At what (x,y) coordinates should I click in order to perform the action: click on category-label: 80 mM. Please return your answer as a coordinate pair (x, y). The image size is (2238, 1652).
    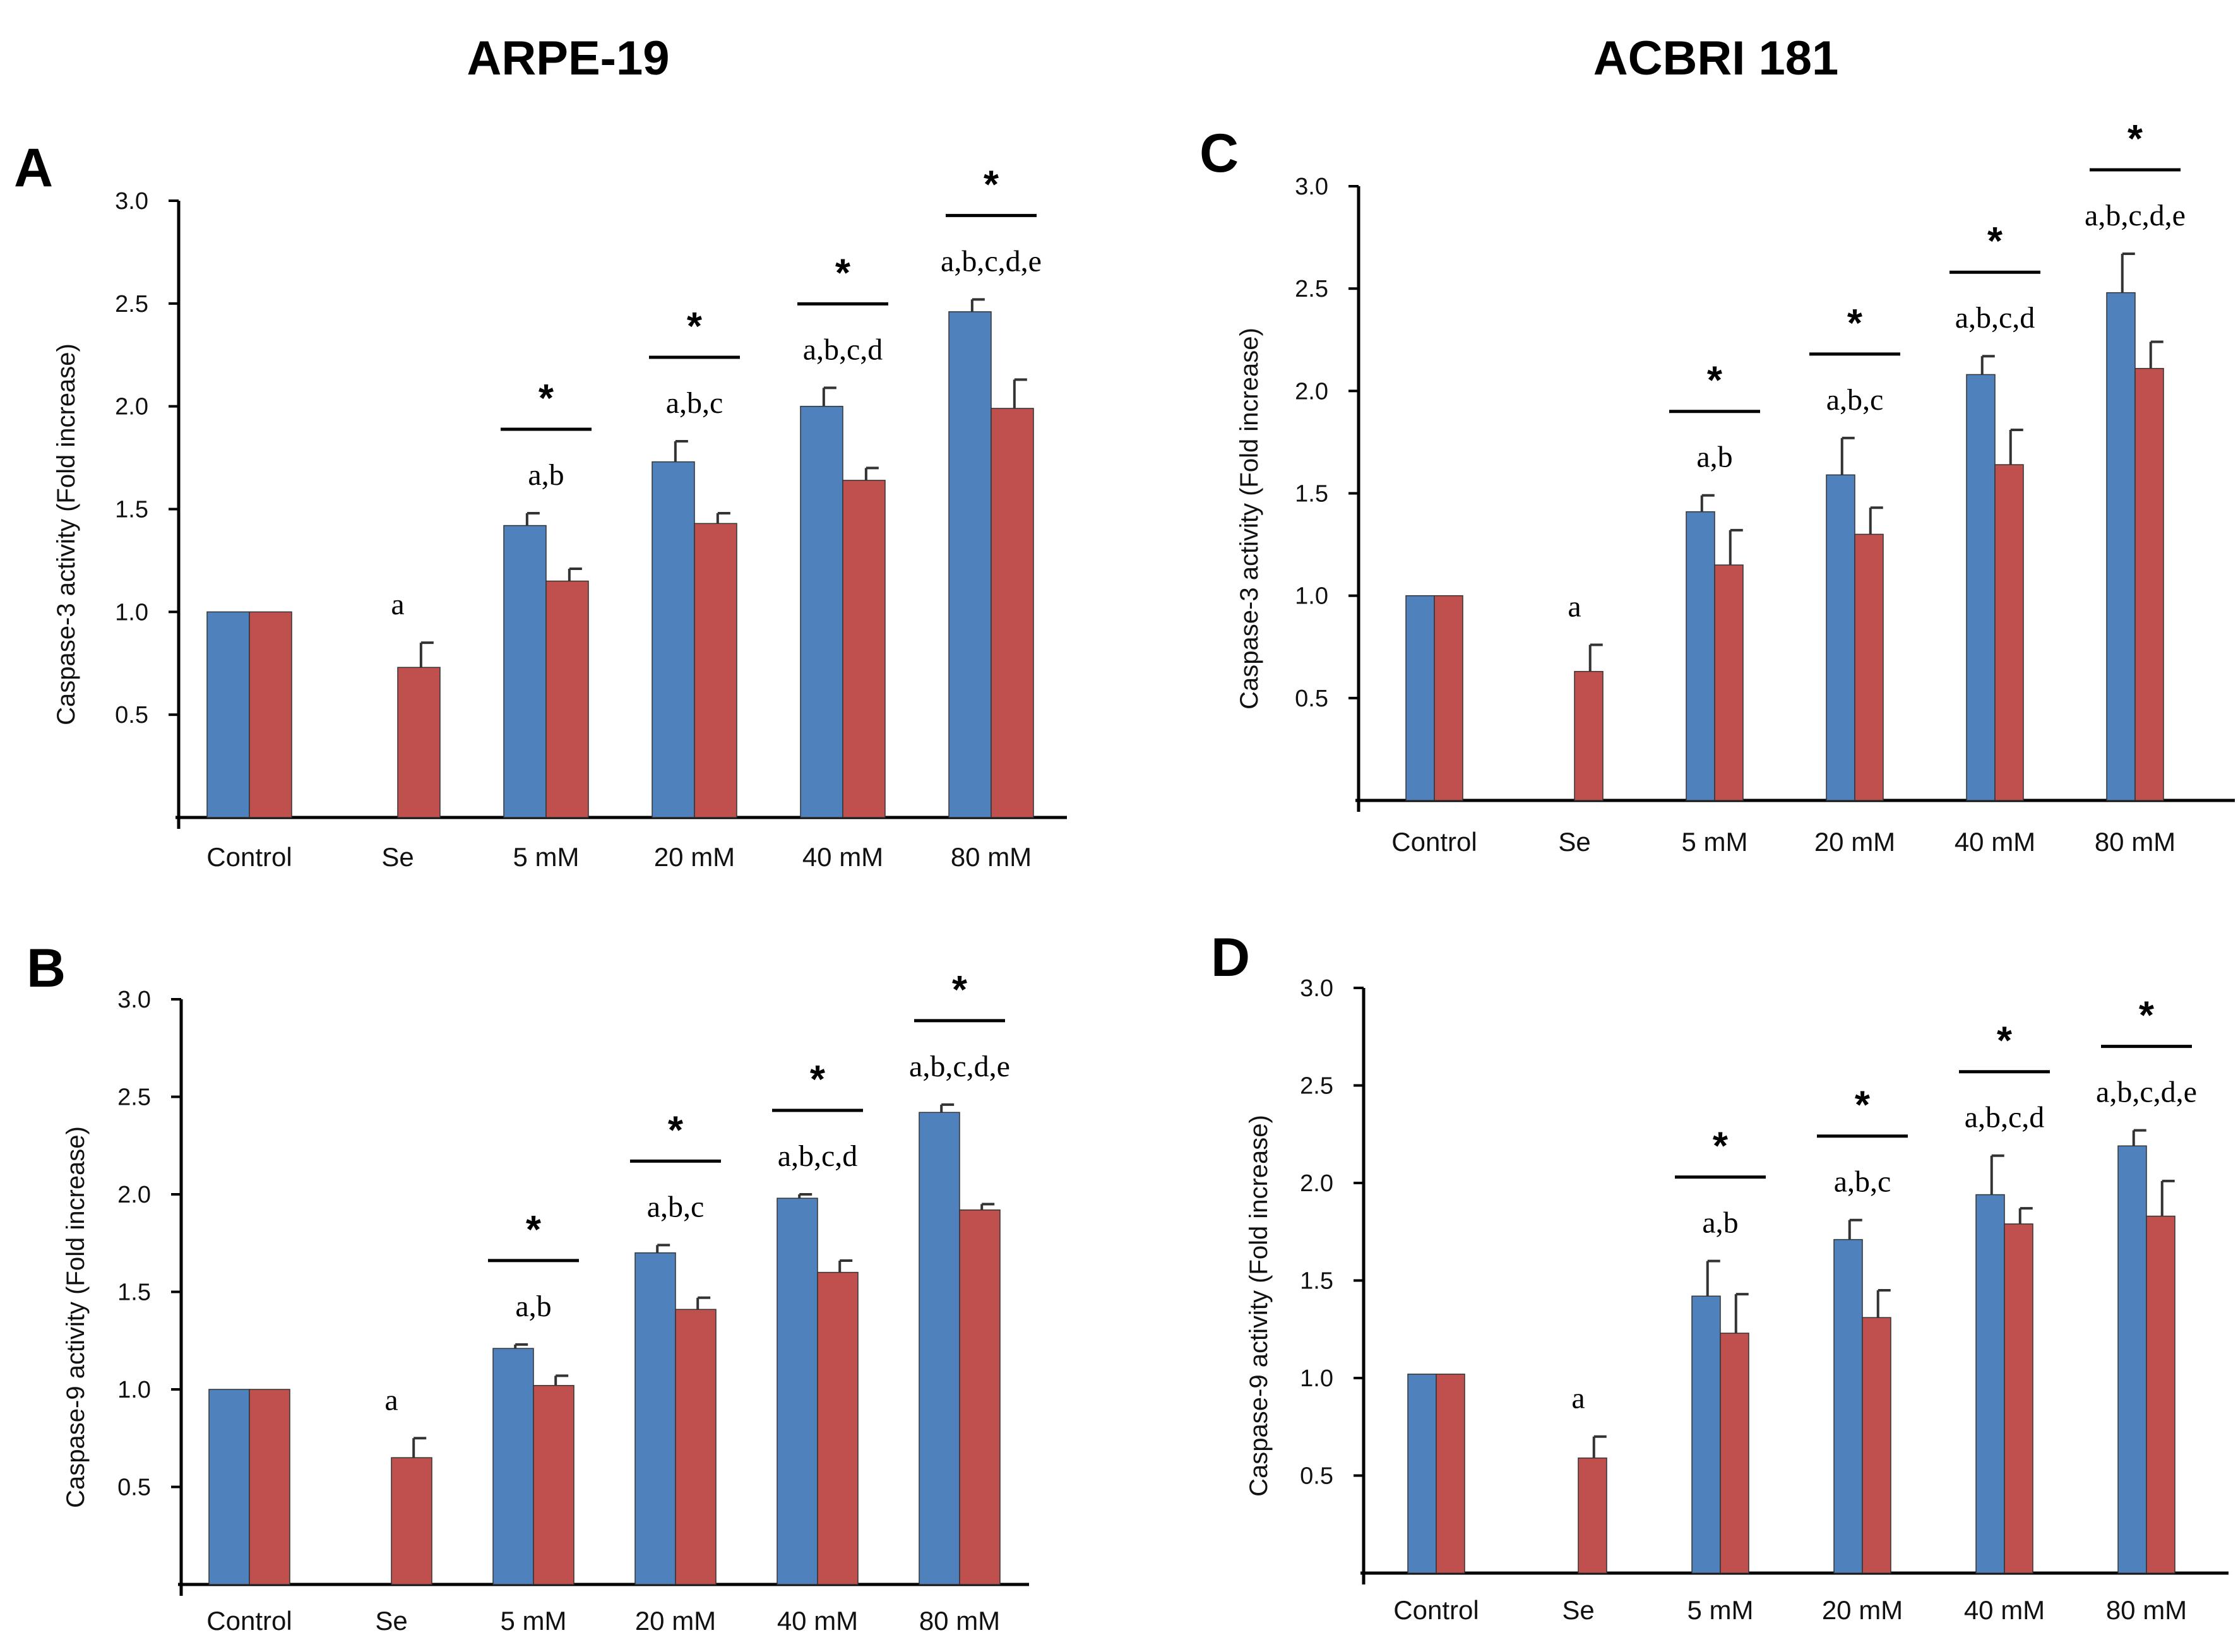
    Looking at the image, I should click on (991, 857).